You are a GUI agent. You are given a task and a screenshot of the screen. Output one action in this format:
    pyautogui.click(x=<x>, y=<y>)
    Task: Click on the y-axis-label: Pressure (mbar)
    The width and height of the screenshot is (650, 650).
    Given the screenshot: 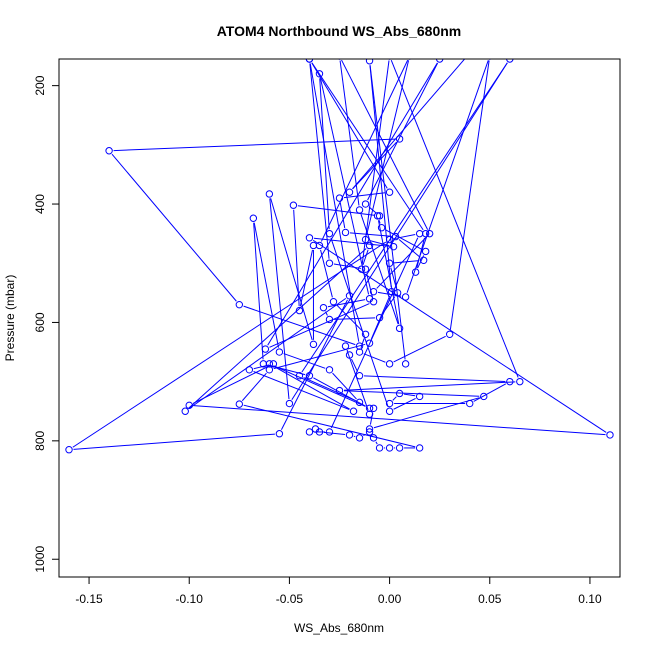 What is the action you would take?
    pyautogui.click(x=10, y=318)
    